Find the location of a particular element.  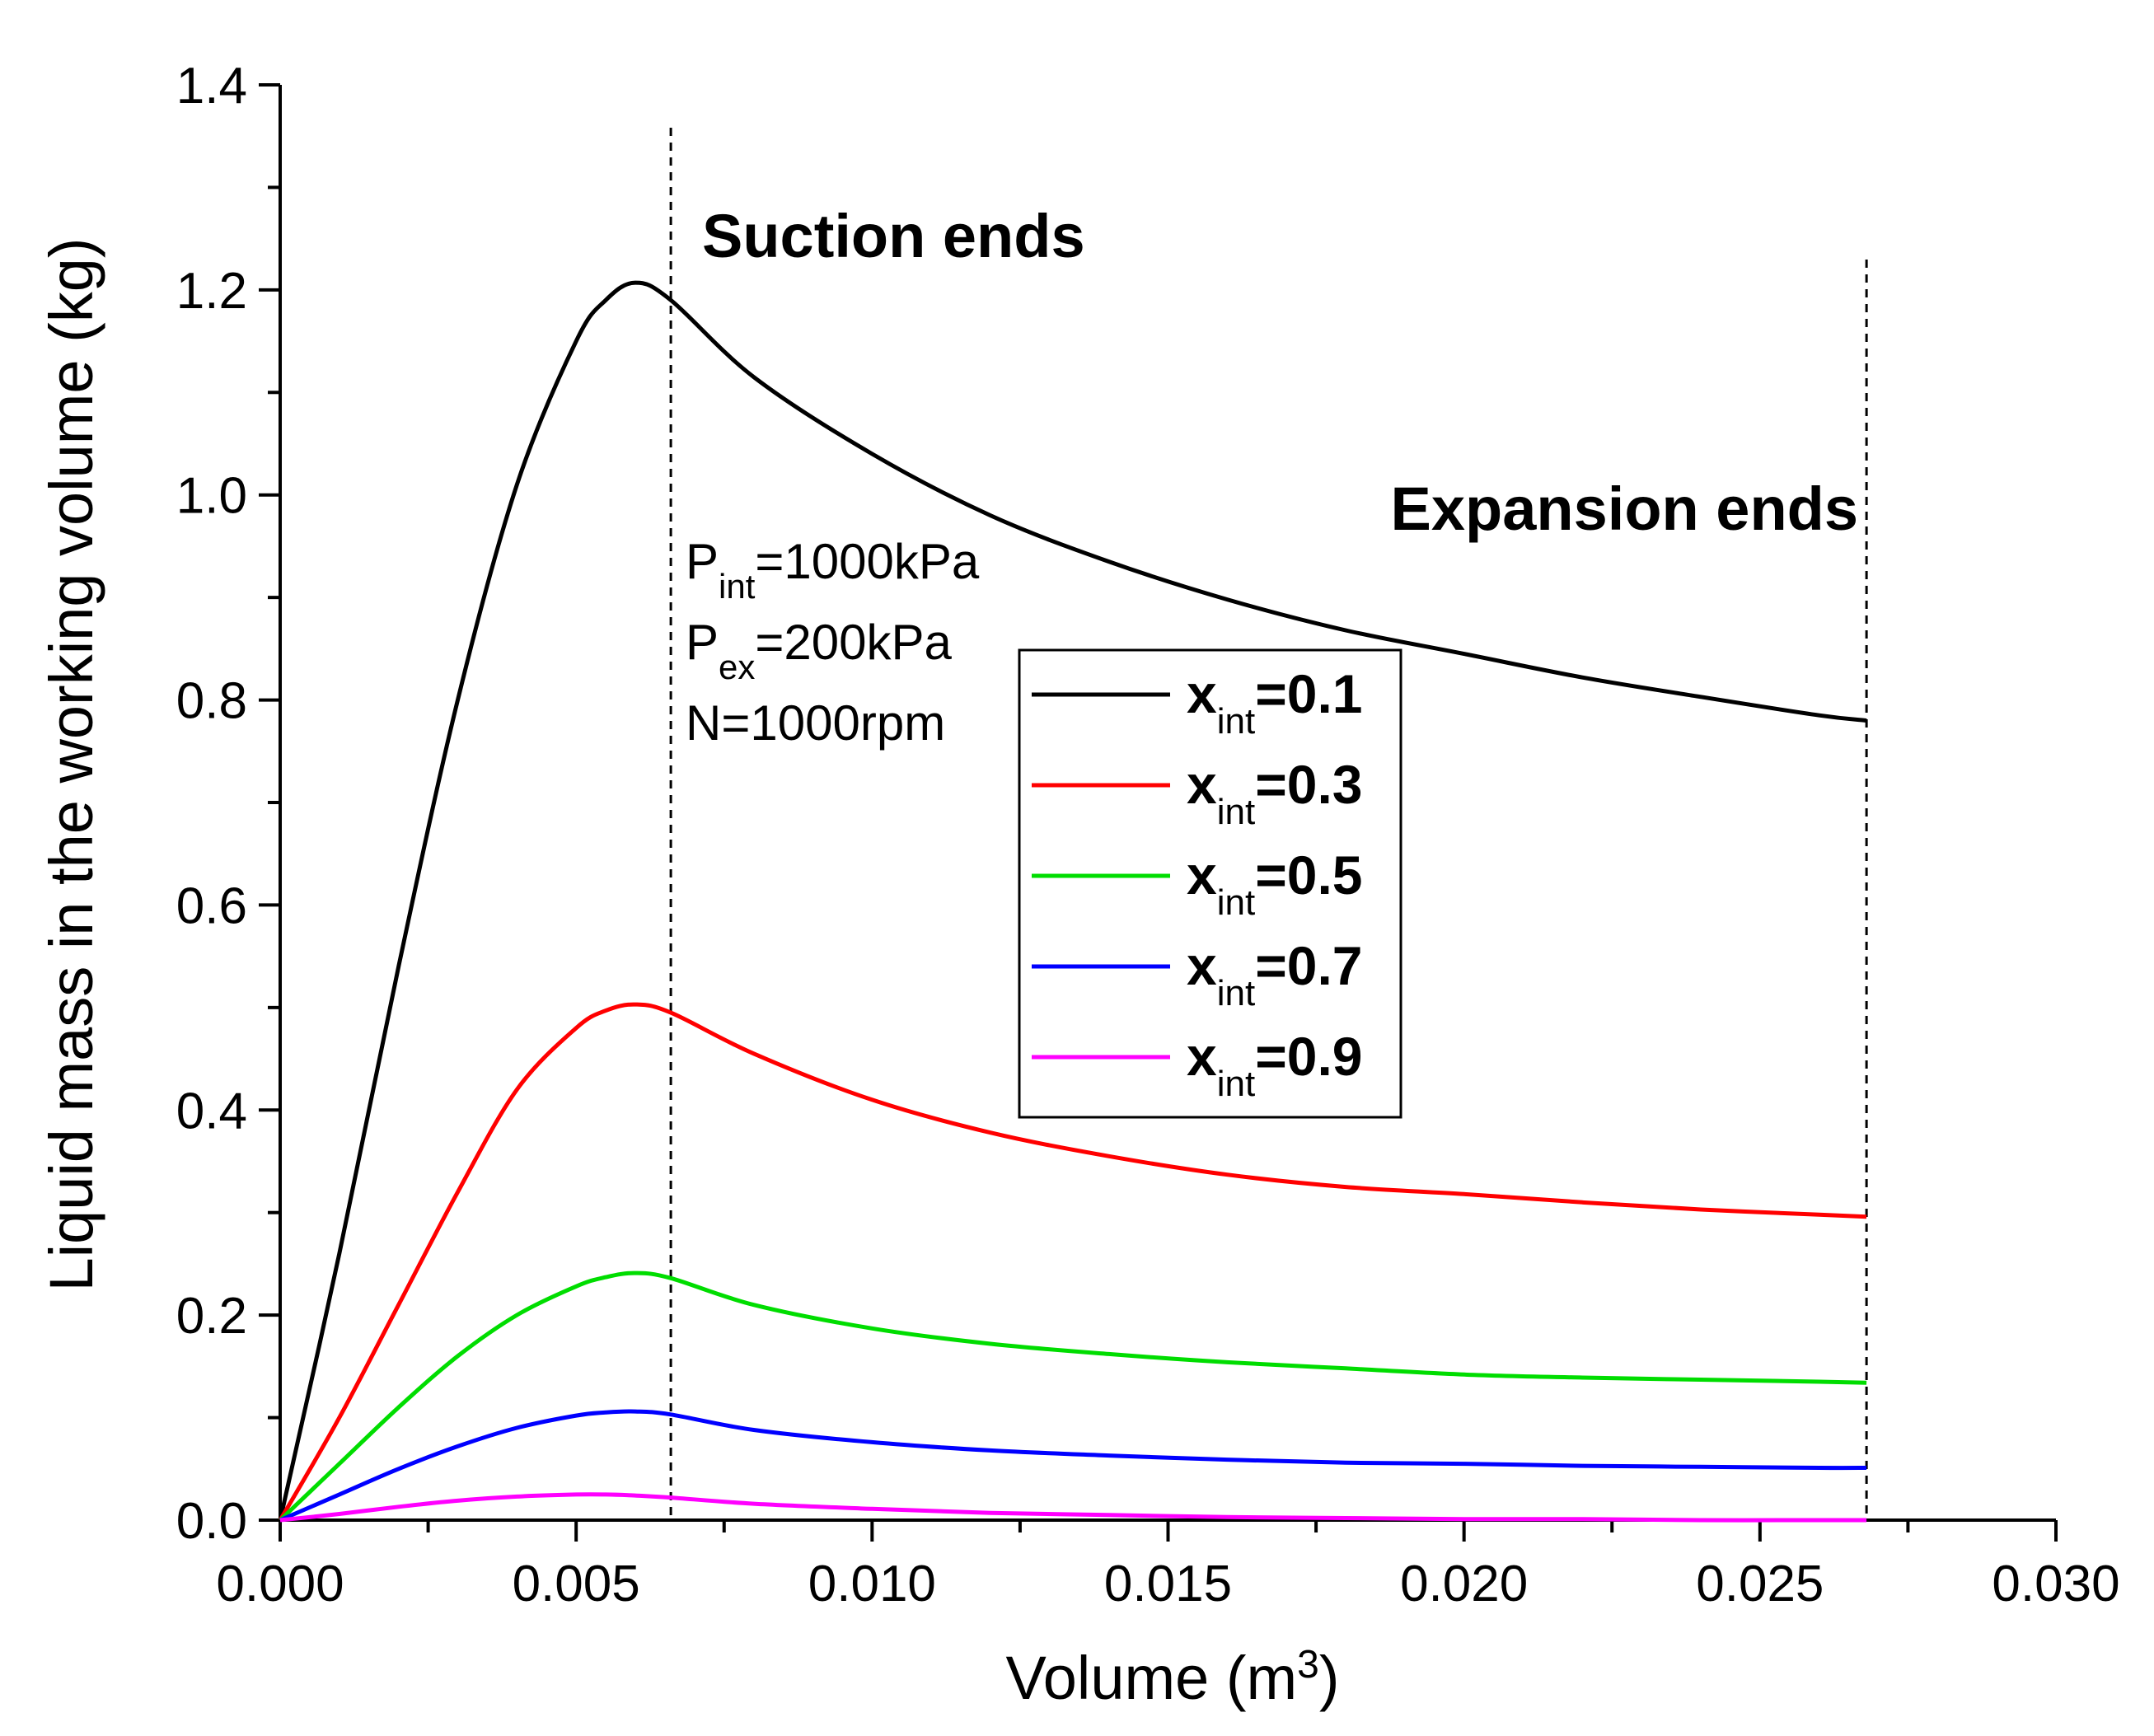

legend-label: xint=0.7 is located at coordinates (1275, 974).